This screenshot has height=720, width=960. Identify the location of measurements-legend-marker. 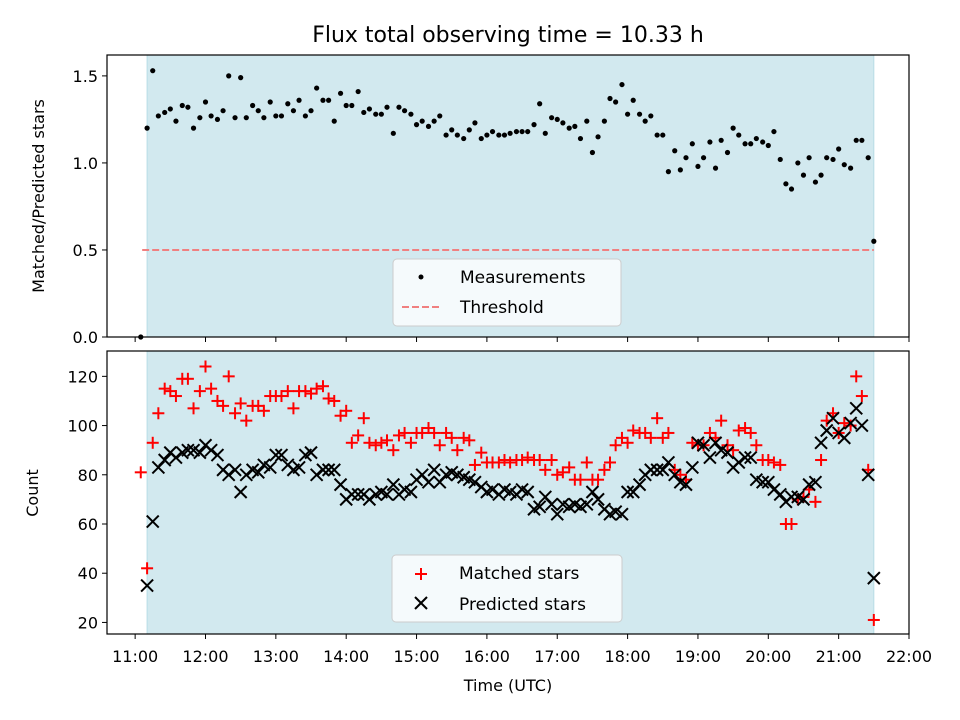
(421, 277).